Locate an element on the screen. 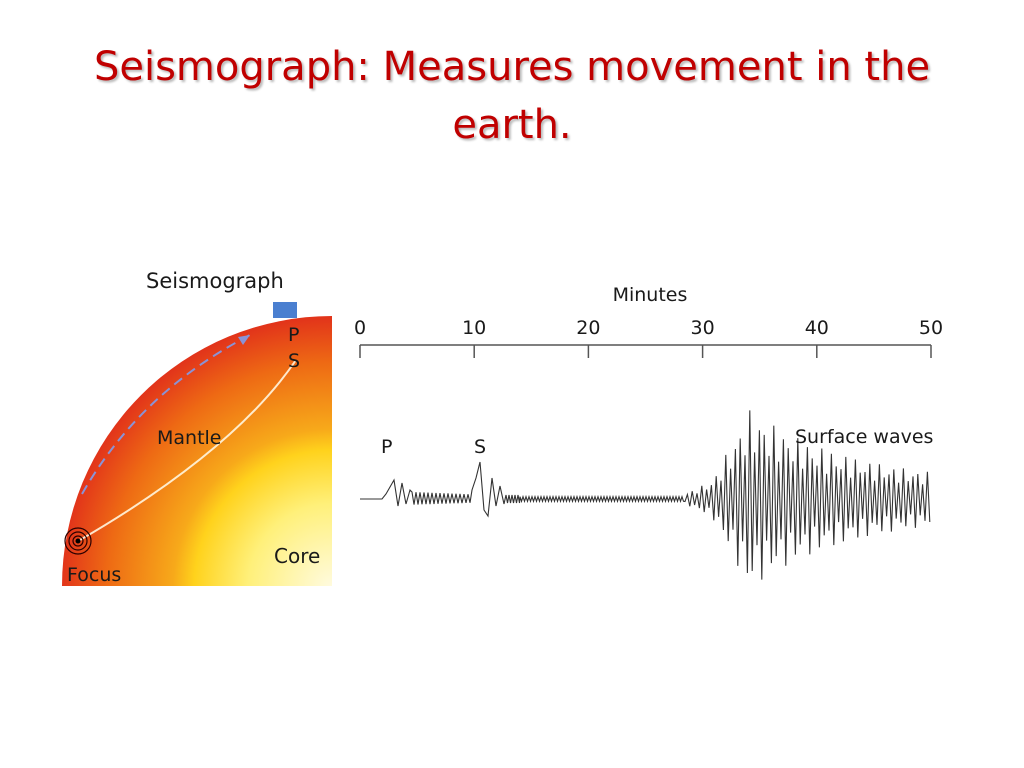 Image resolution: width=1024 pixels, height=768 pixels. earth-quadrant is located at coordinates (197, 451).